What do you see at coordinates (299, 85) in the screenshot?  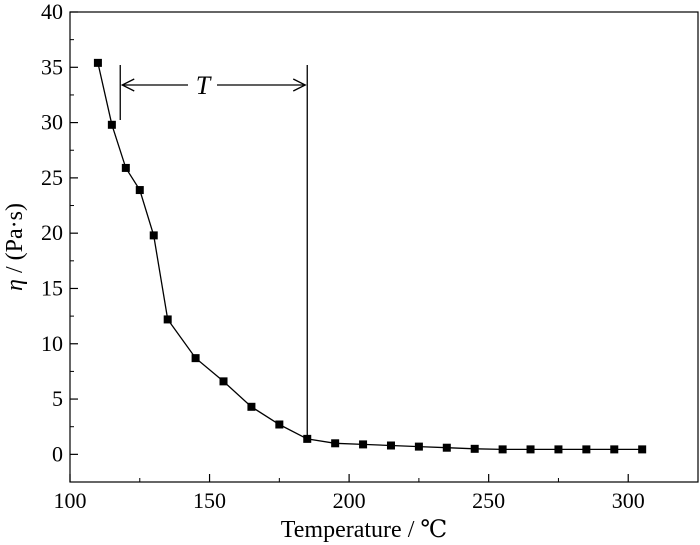 I see `annotation-arrowhead-right` at bounding box center [299, 85].